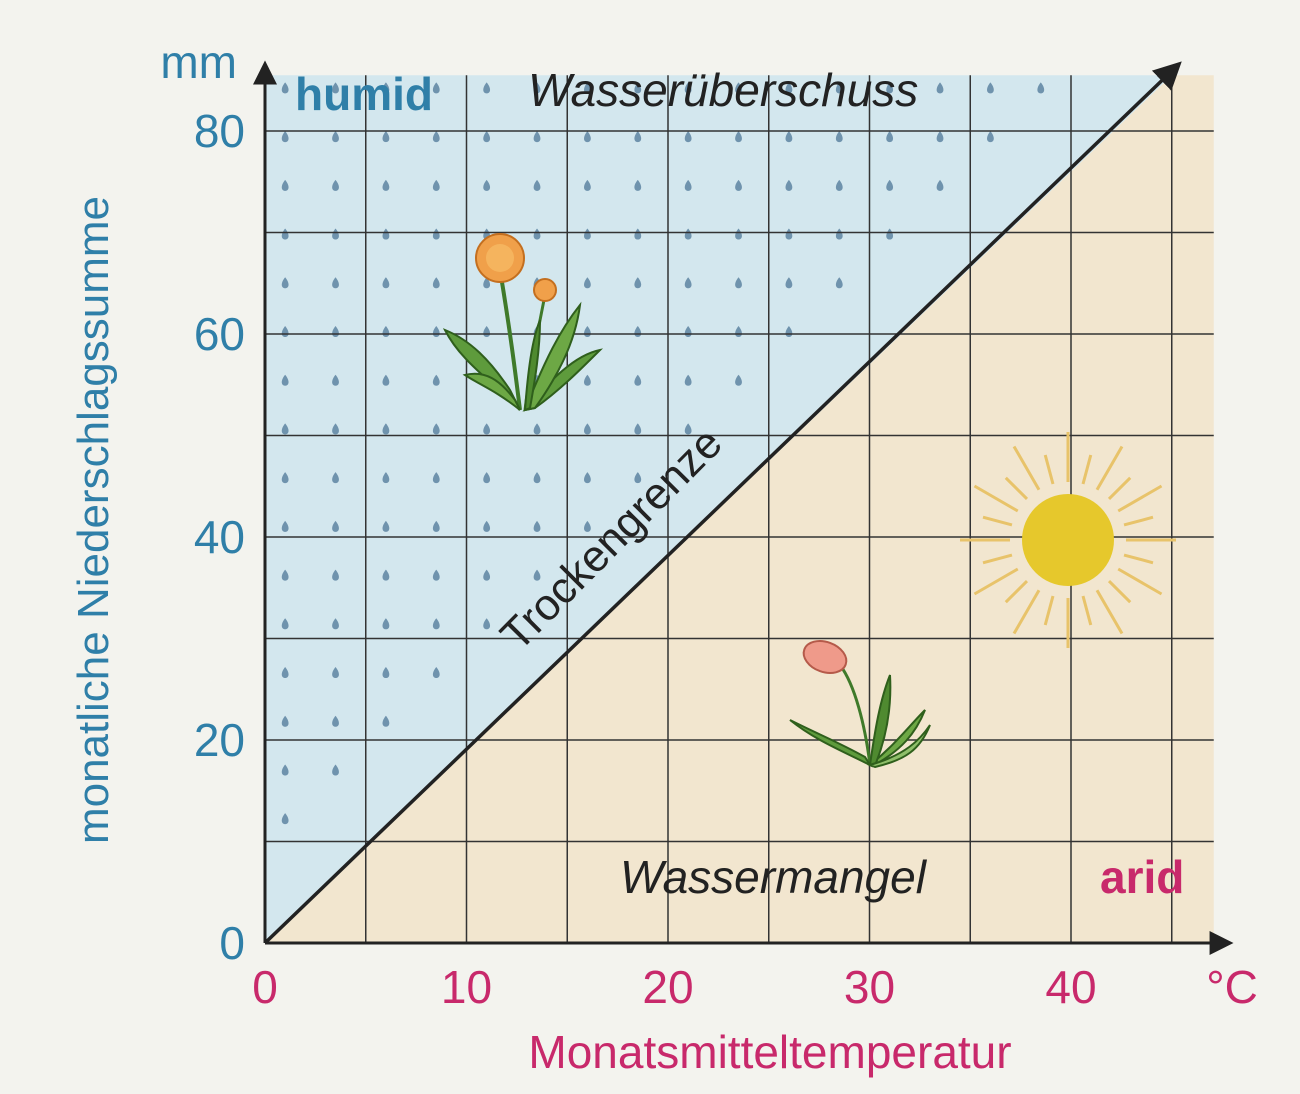 This screenshot has height=1094, width=1300. What do you see at coordinates (219, 334) in the screenshot?
I see `y-tick-label: 60` at bounding box center [219, 334].